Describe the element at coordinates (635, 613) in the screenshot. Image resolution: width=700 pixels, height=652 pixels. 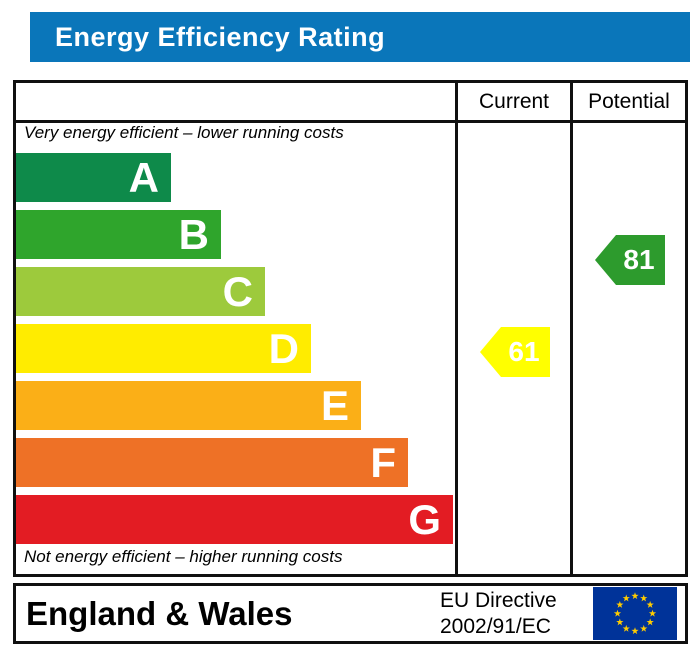
I see `eu-flag-icon` at that location.